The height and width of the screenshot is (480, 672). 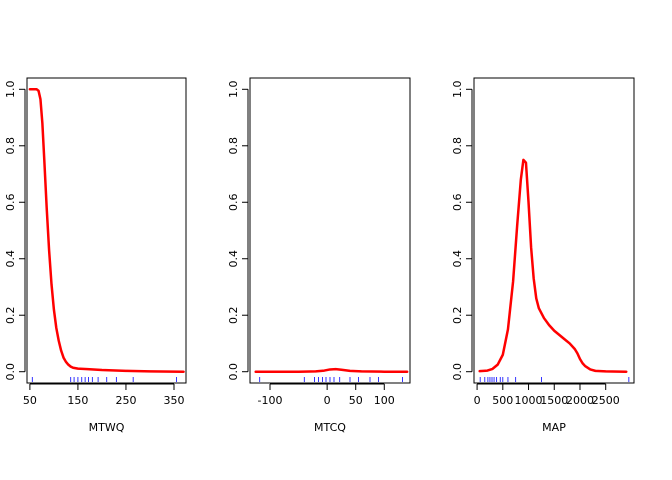 What do you see at coordinates (270, 400) in the screenshot?
I see `x-tick-label: -100` at bounding box center [270, 400].